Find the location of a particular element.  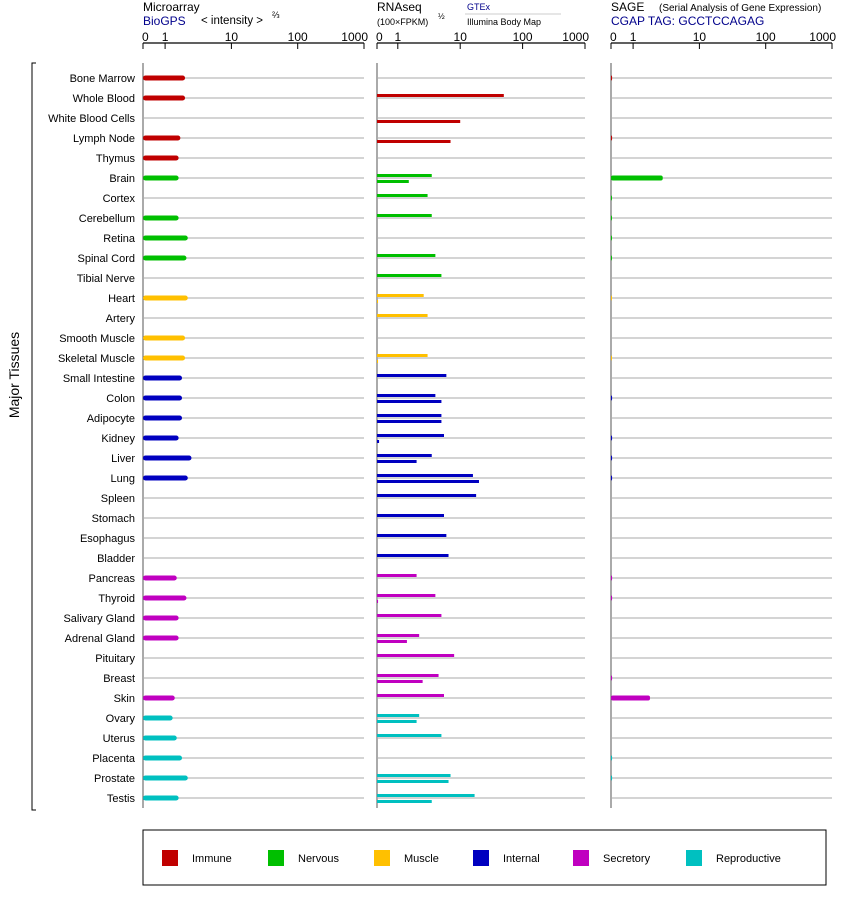

row-bladder: Bladder is located at coordinates (464, 559).